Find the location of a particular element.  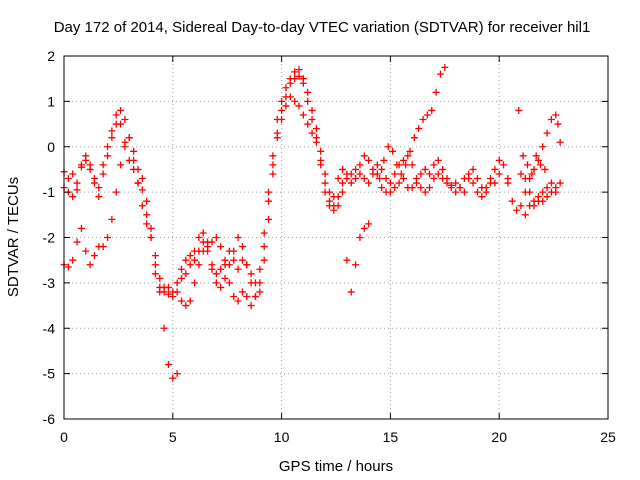

y-tick-label: 1 is located at coordinates (51, 101).